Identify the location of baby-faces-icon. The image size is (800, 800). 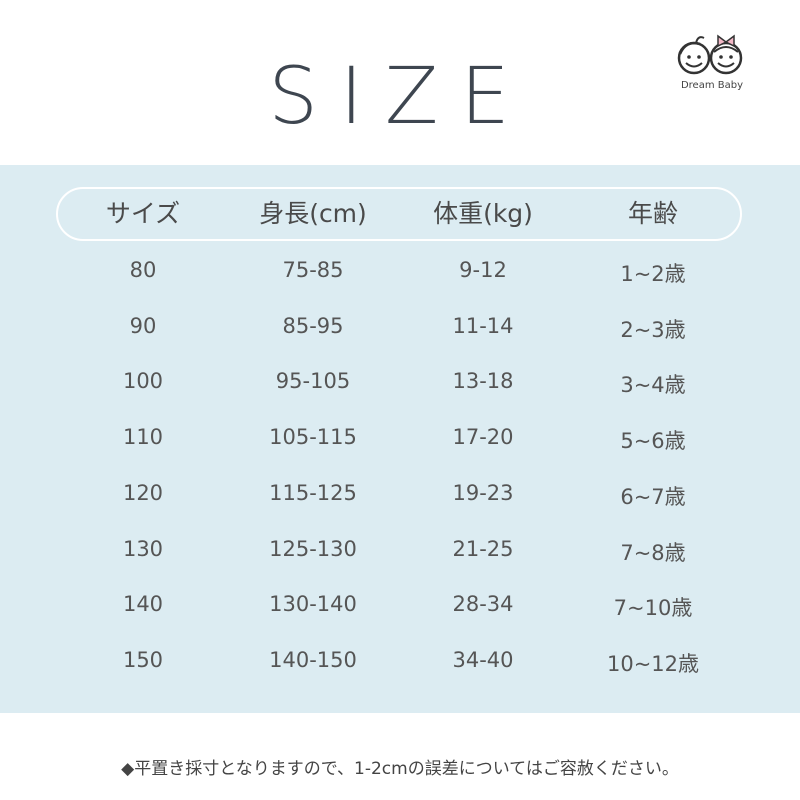
(710, 54).